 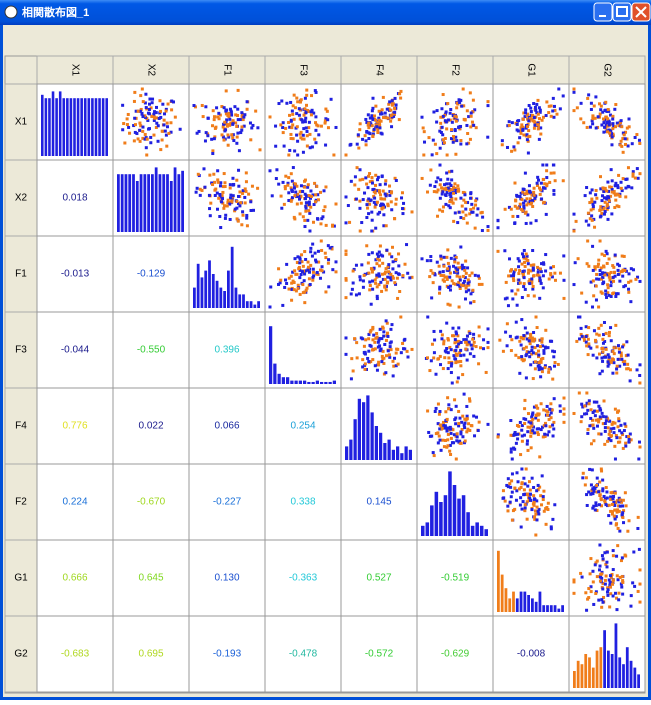 What do you see at coordinates (622, 12) in the screenshot?
I see `maximize-button` at bounding box center [622, 12].